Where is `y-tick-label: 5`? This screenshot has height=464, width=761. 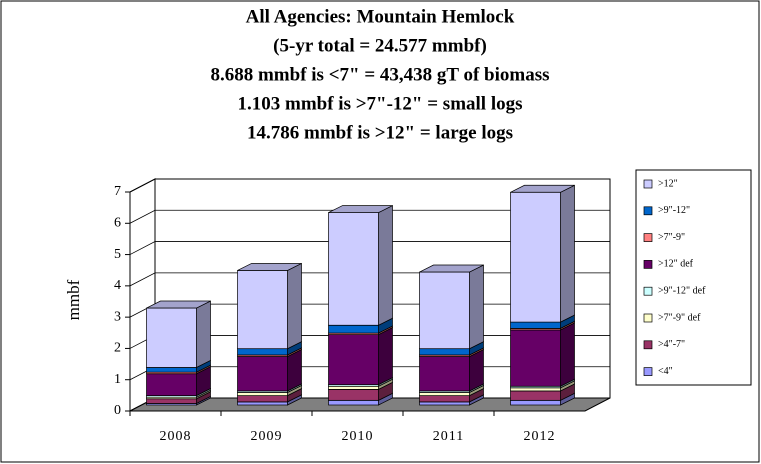
y-tick-label: 5 is located at coordinates (117, 254).